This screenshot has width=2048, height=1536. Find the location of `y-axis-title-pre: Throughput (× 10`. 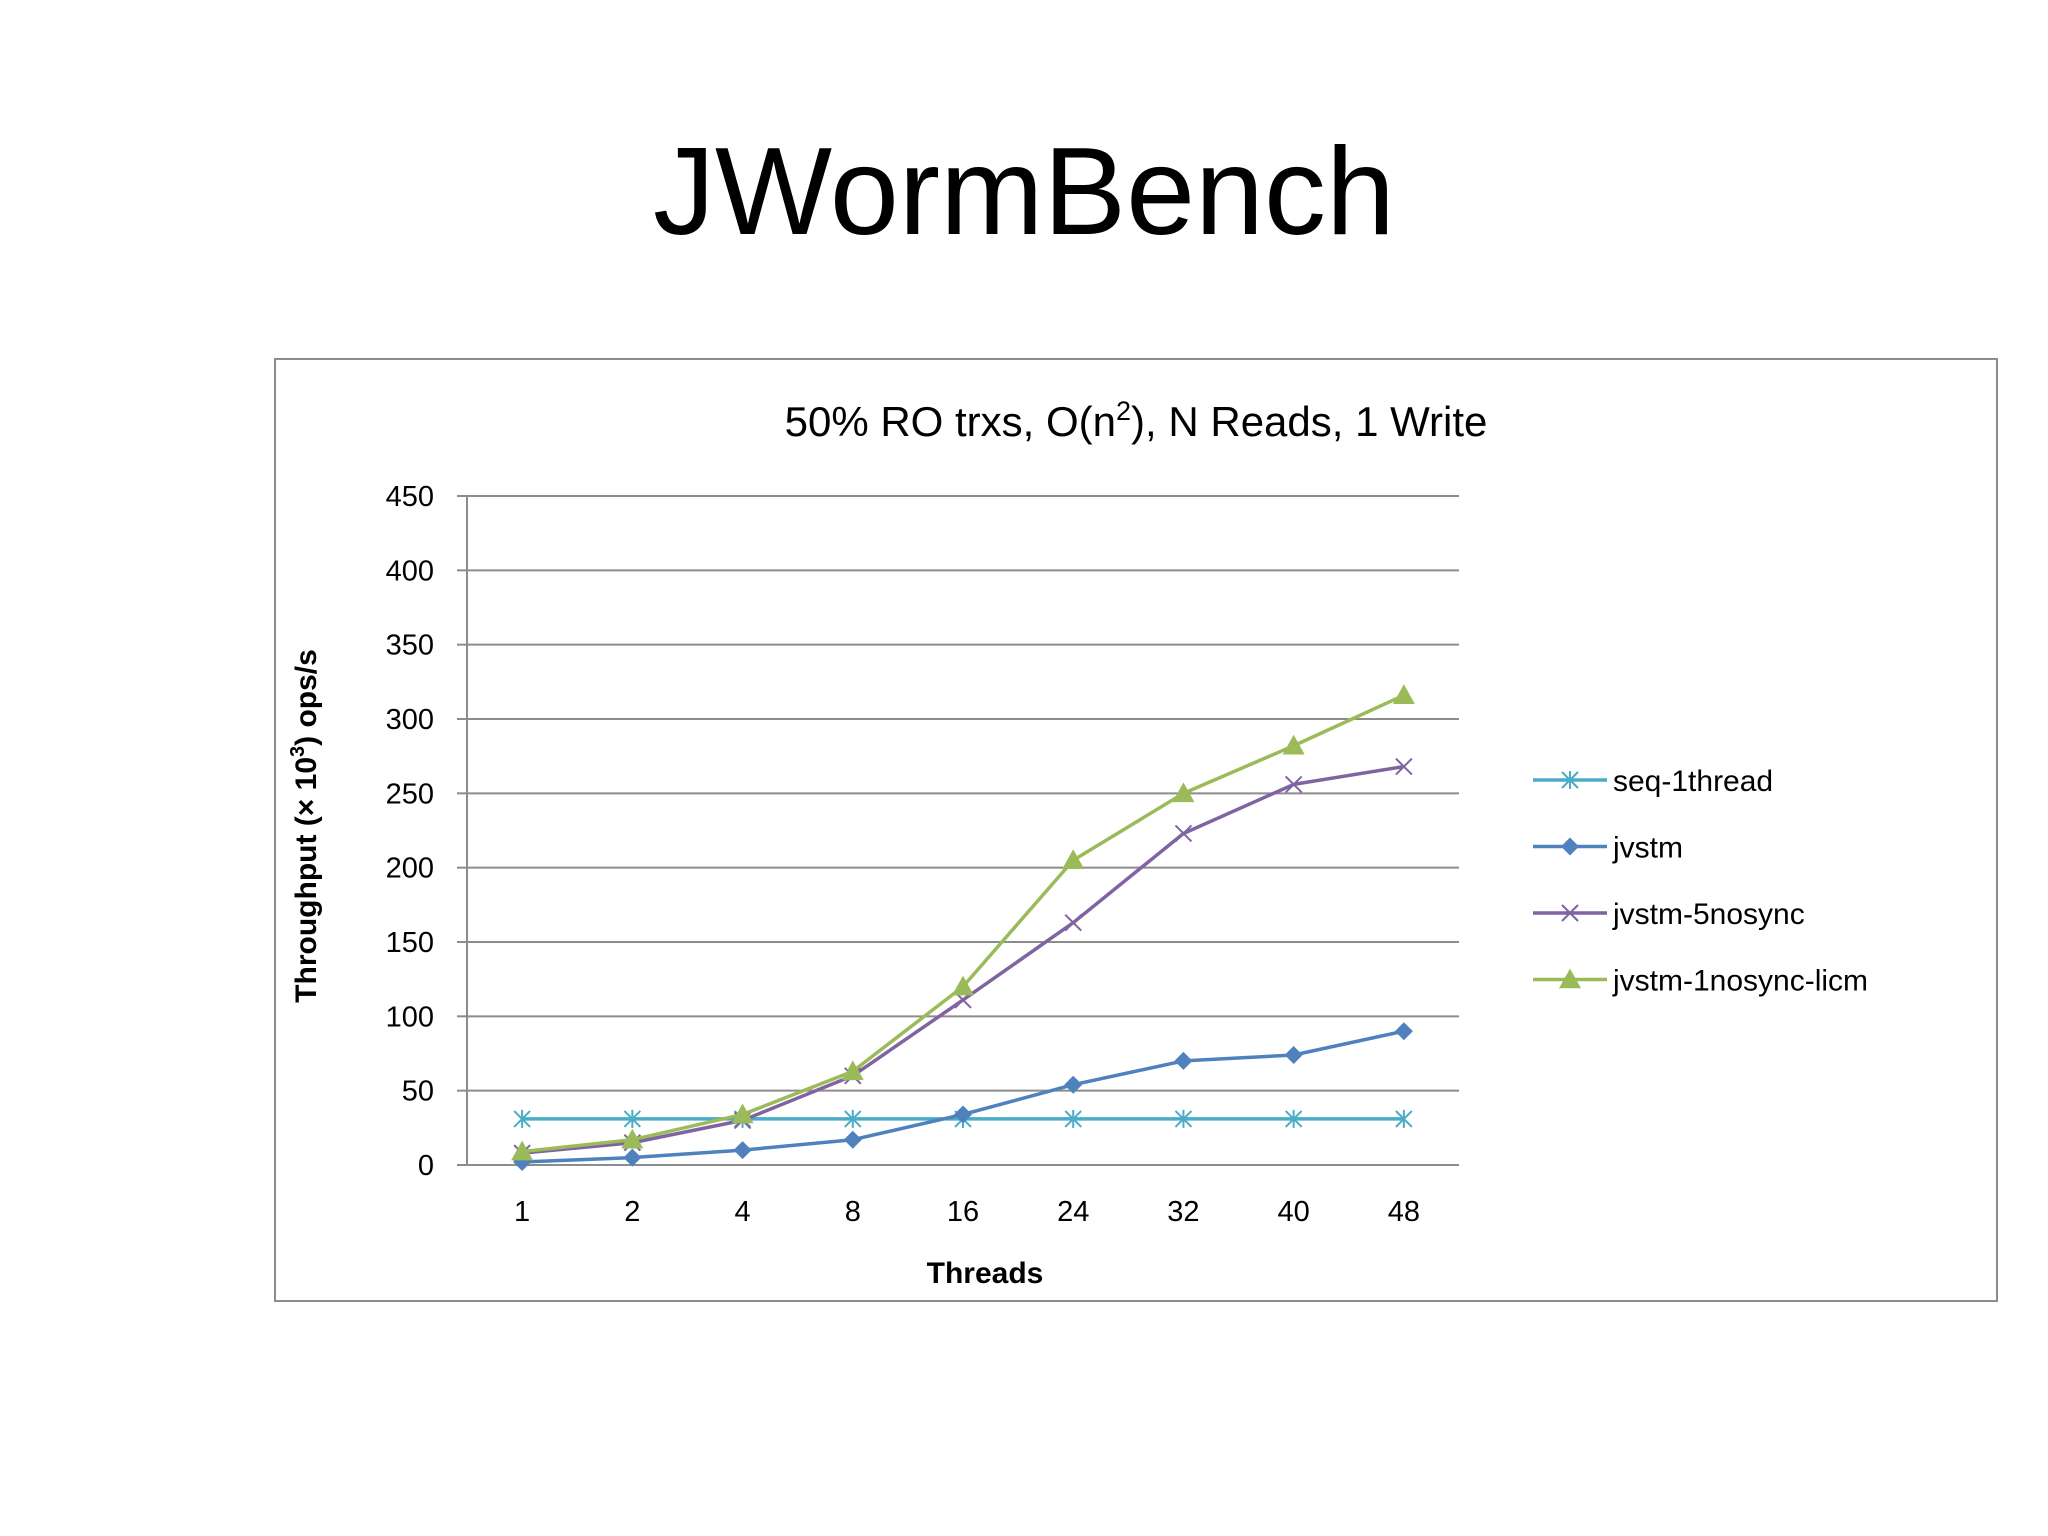

y-axis-title-pre: Throughput (× 10 is located at coordinates (306, 880).